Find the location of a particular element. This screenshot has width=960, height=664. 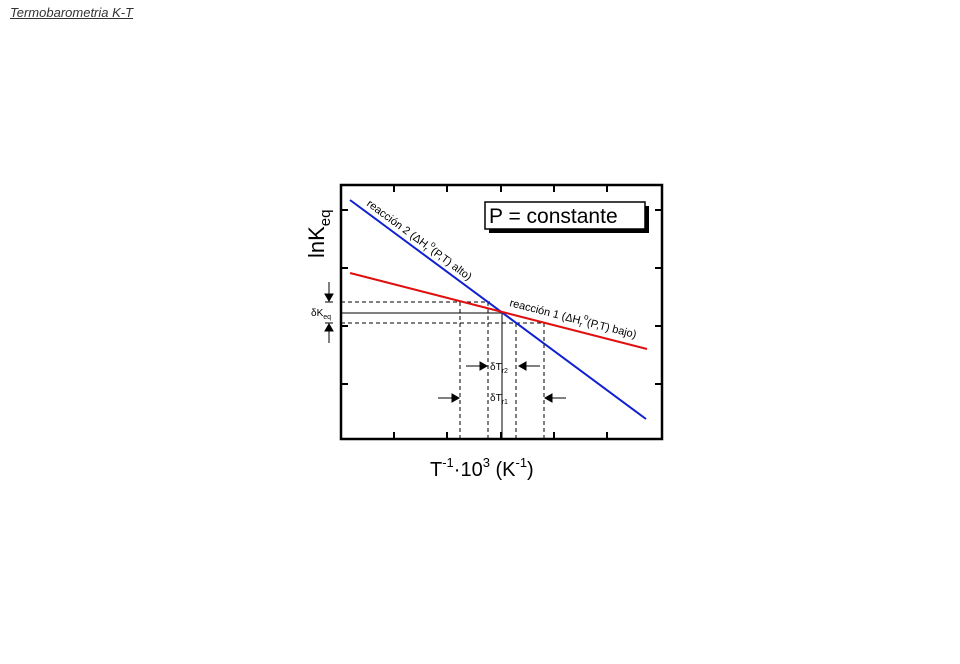

guide-lines is located at coordinates (443, 370).